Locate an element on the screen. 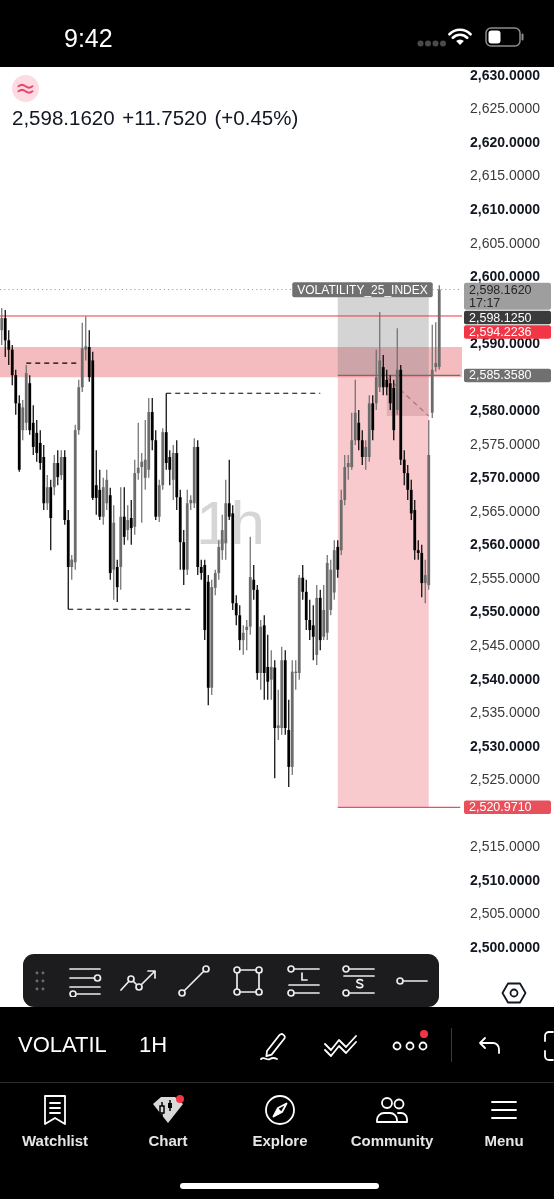  y-tick-label: 2,550.0000 is located at coordinates (505, 611).